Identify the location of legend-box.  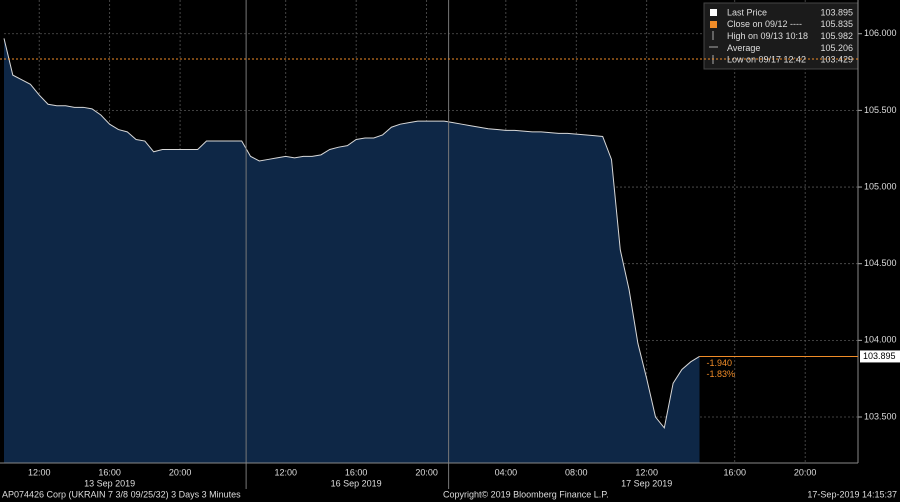
(781, 36).